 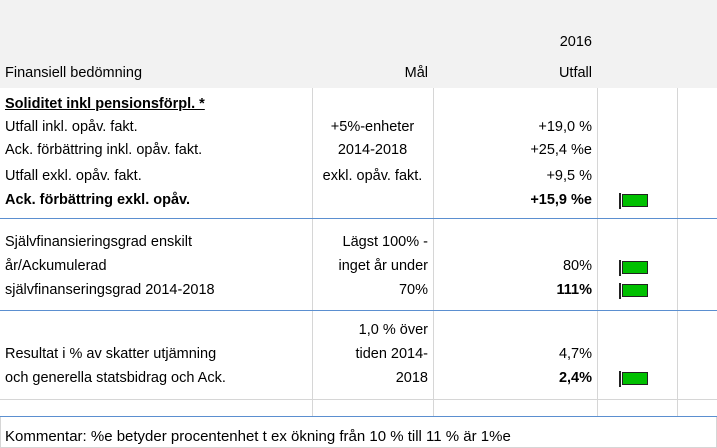 What do you see at coordinates (416, 73) in the screenshot?
I see `header-target: Mål` at bounding box center [416, 73].